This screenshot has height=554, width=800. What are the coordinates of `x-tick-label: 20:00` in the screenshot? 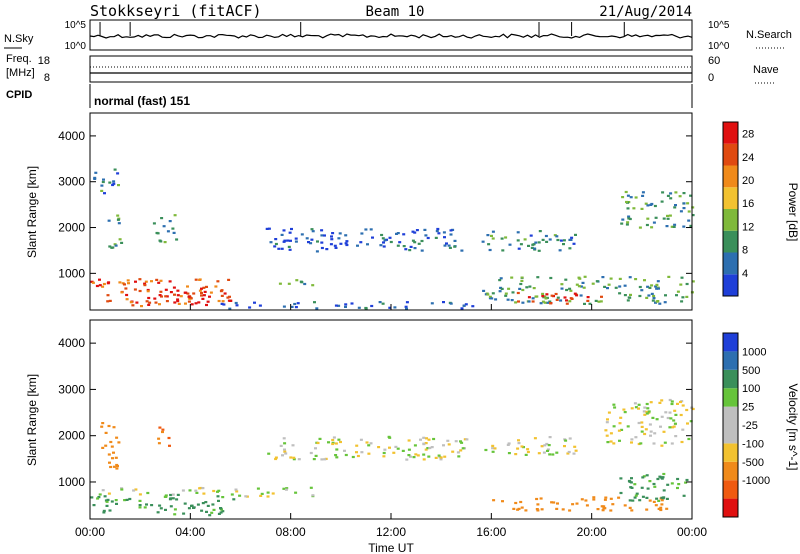 It's located at (592, 532).